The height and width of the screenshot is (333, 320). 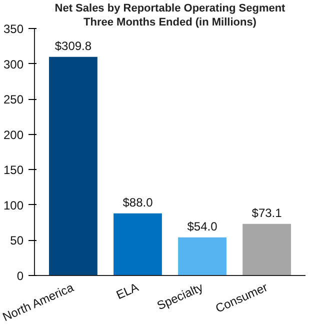 What do you see at coordinates (17, 241) in the screenshot?
I see `y-tick-label: 50` at bounding box center [17, 241].